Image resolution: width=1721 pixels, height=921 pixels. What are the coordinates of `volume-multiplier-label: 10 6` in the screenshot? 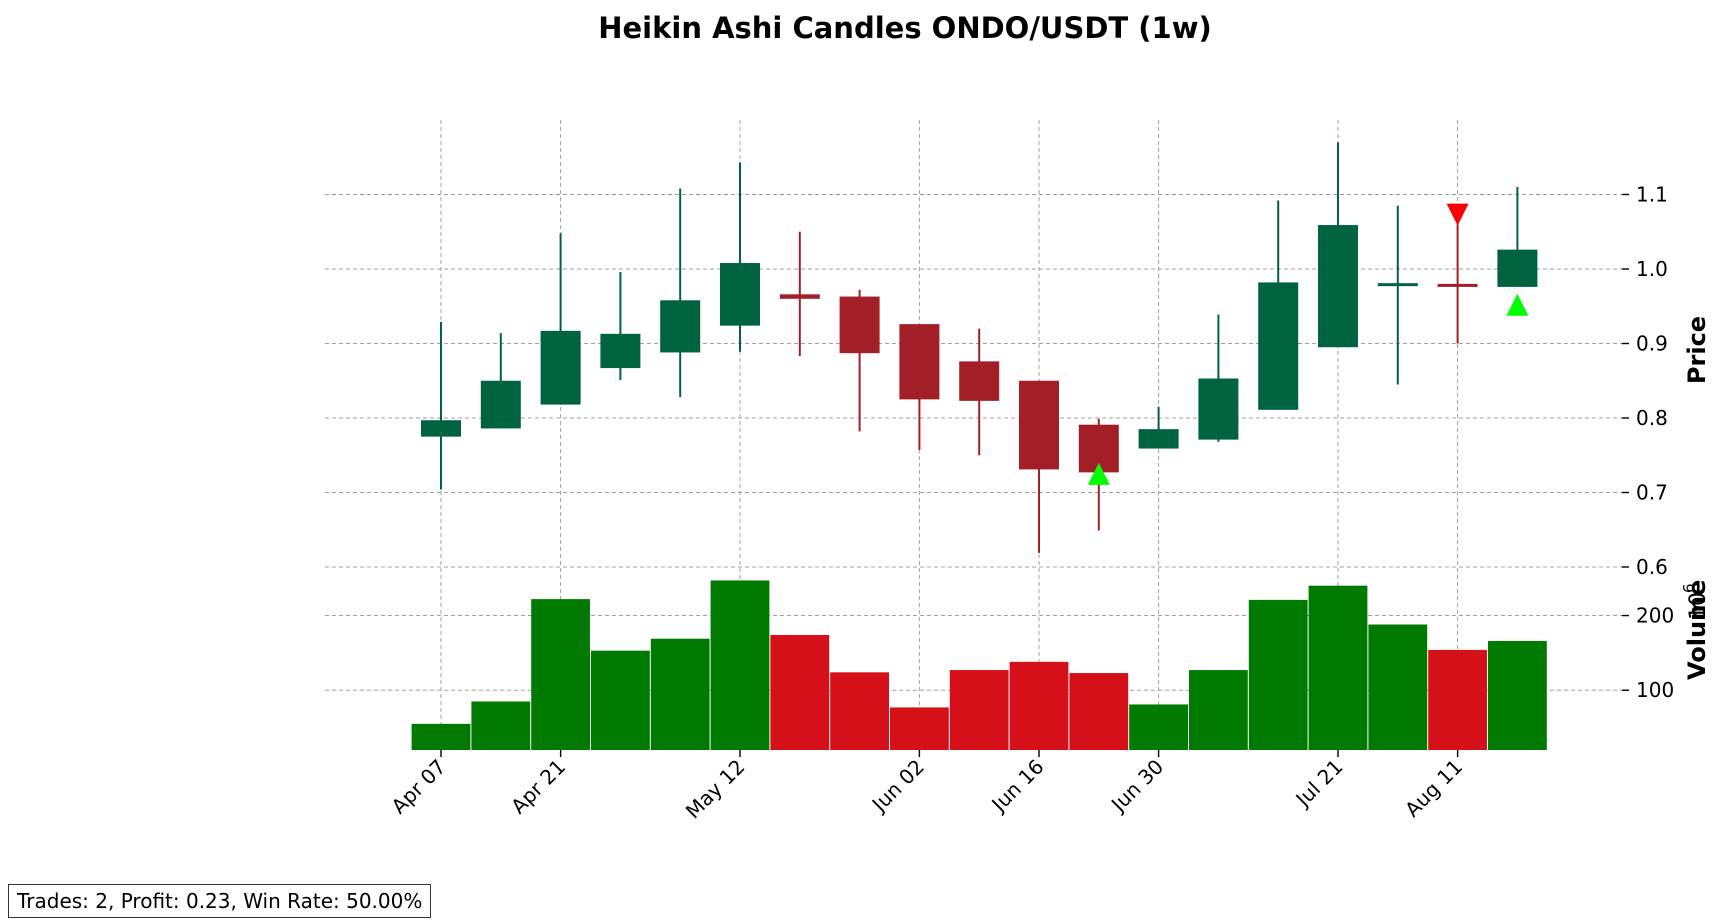 It's located at (1695, 601).